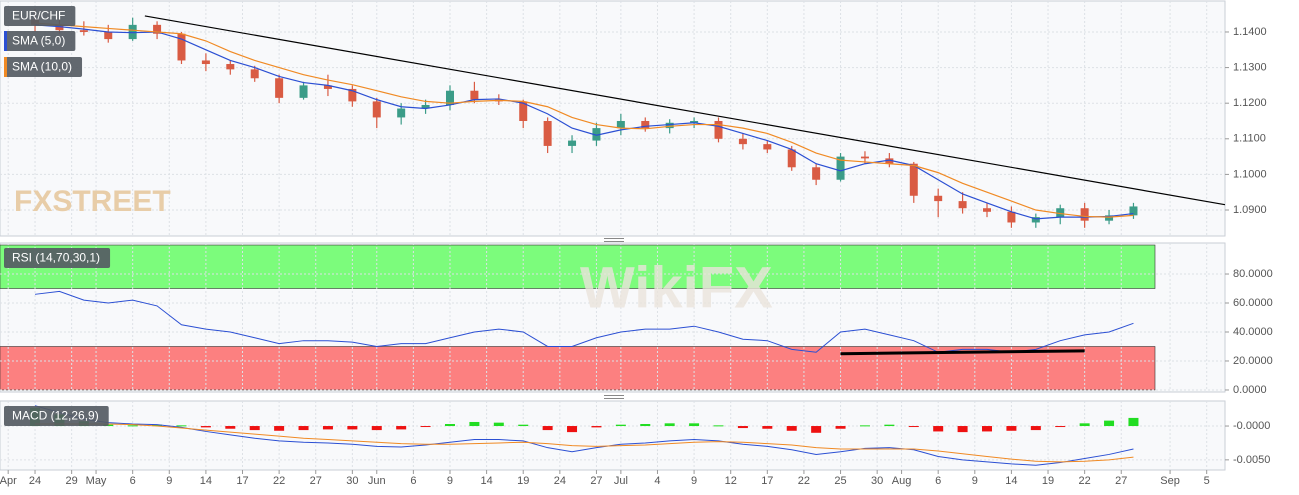 Image resolution: width=1299 pixels, height=495 pixels. Describe the element at coordinates (1253, 303) in the screenshot. I see `y-tick-label: 60.0000` at that location.